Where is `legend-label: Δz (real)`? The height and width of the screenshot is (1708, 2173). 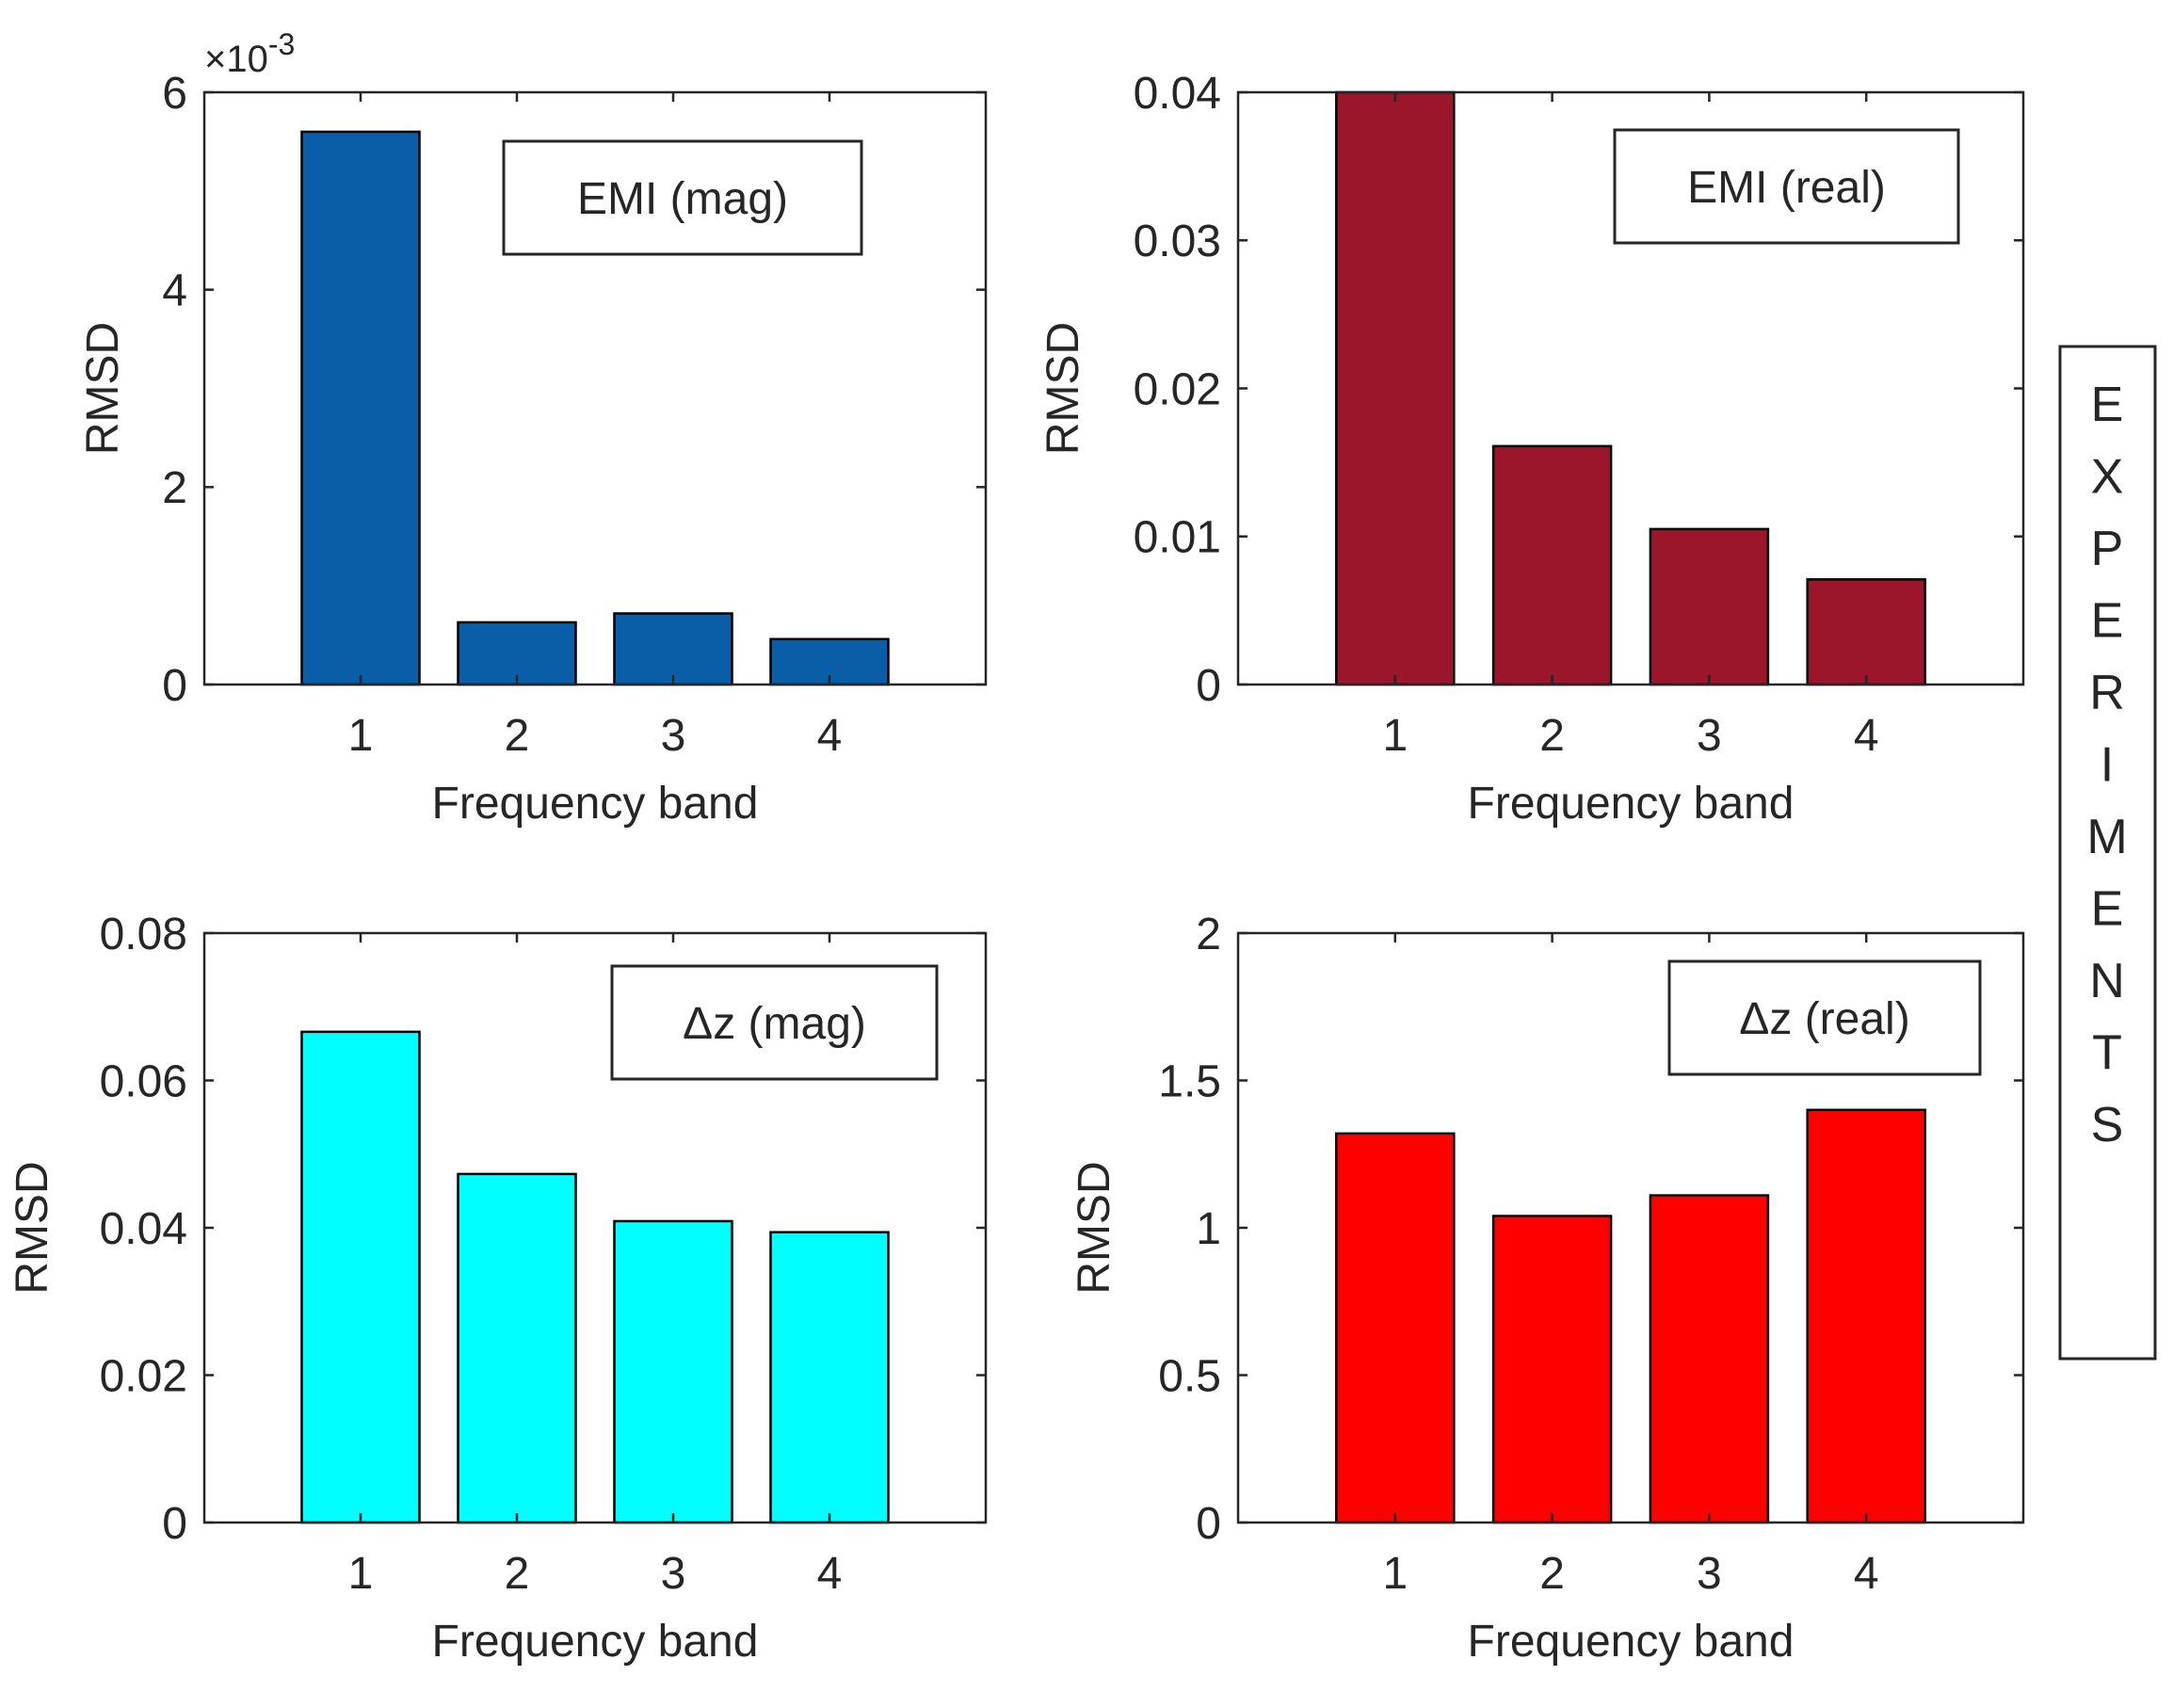 legend-label: Δz (real) is located at coordinates (1824, 1019).